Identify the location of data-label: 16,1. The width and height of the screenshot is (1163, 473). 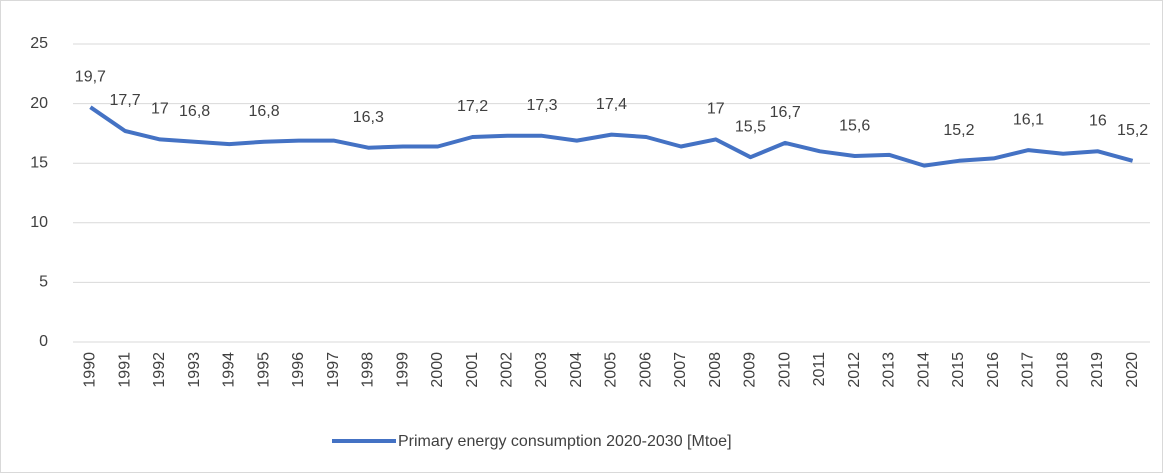
(1028, 119).